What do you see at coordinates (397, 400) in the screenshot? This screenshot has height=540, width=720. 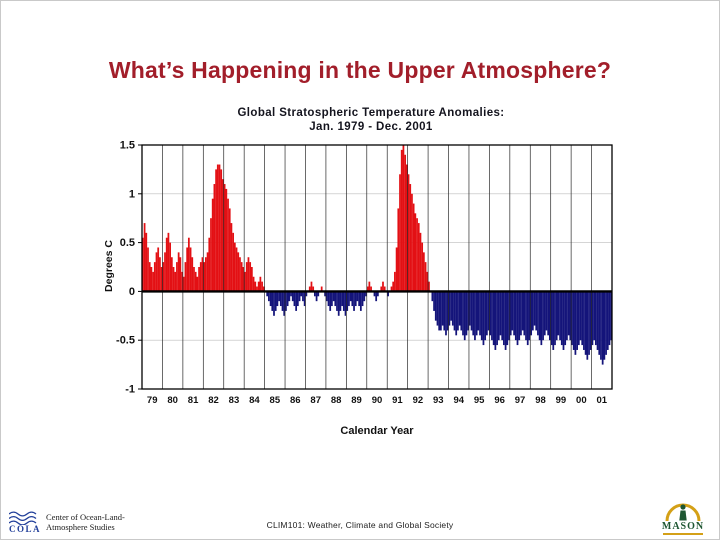 I see `svg-text: 91` at bounding box center [397, 400].